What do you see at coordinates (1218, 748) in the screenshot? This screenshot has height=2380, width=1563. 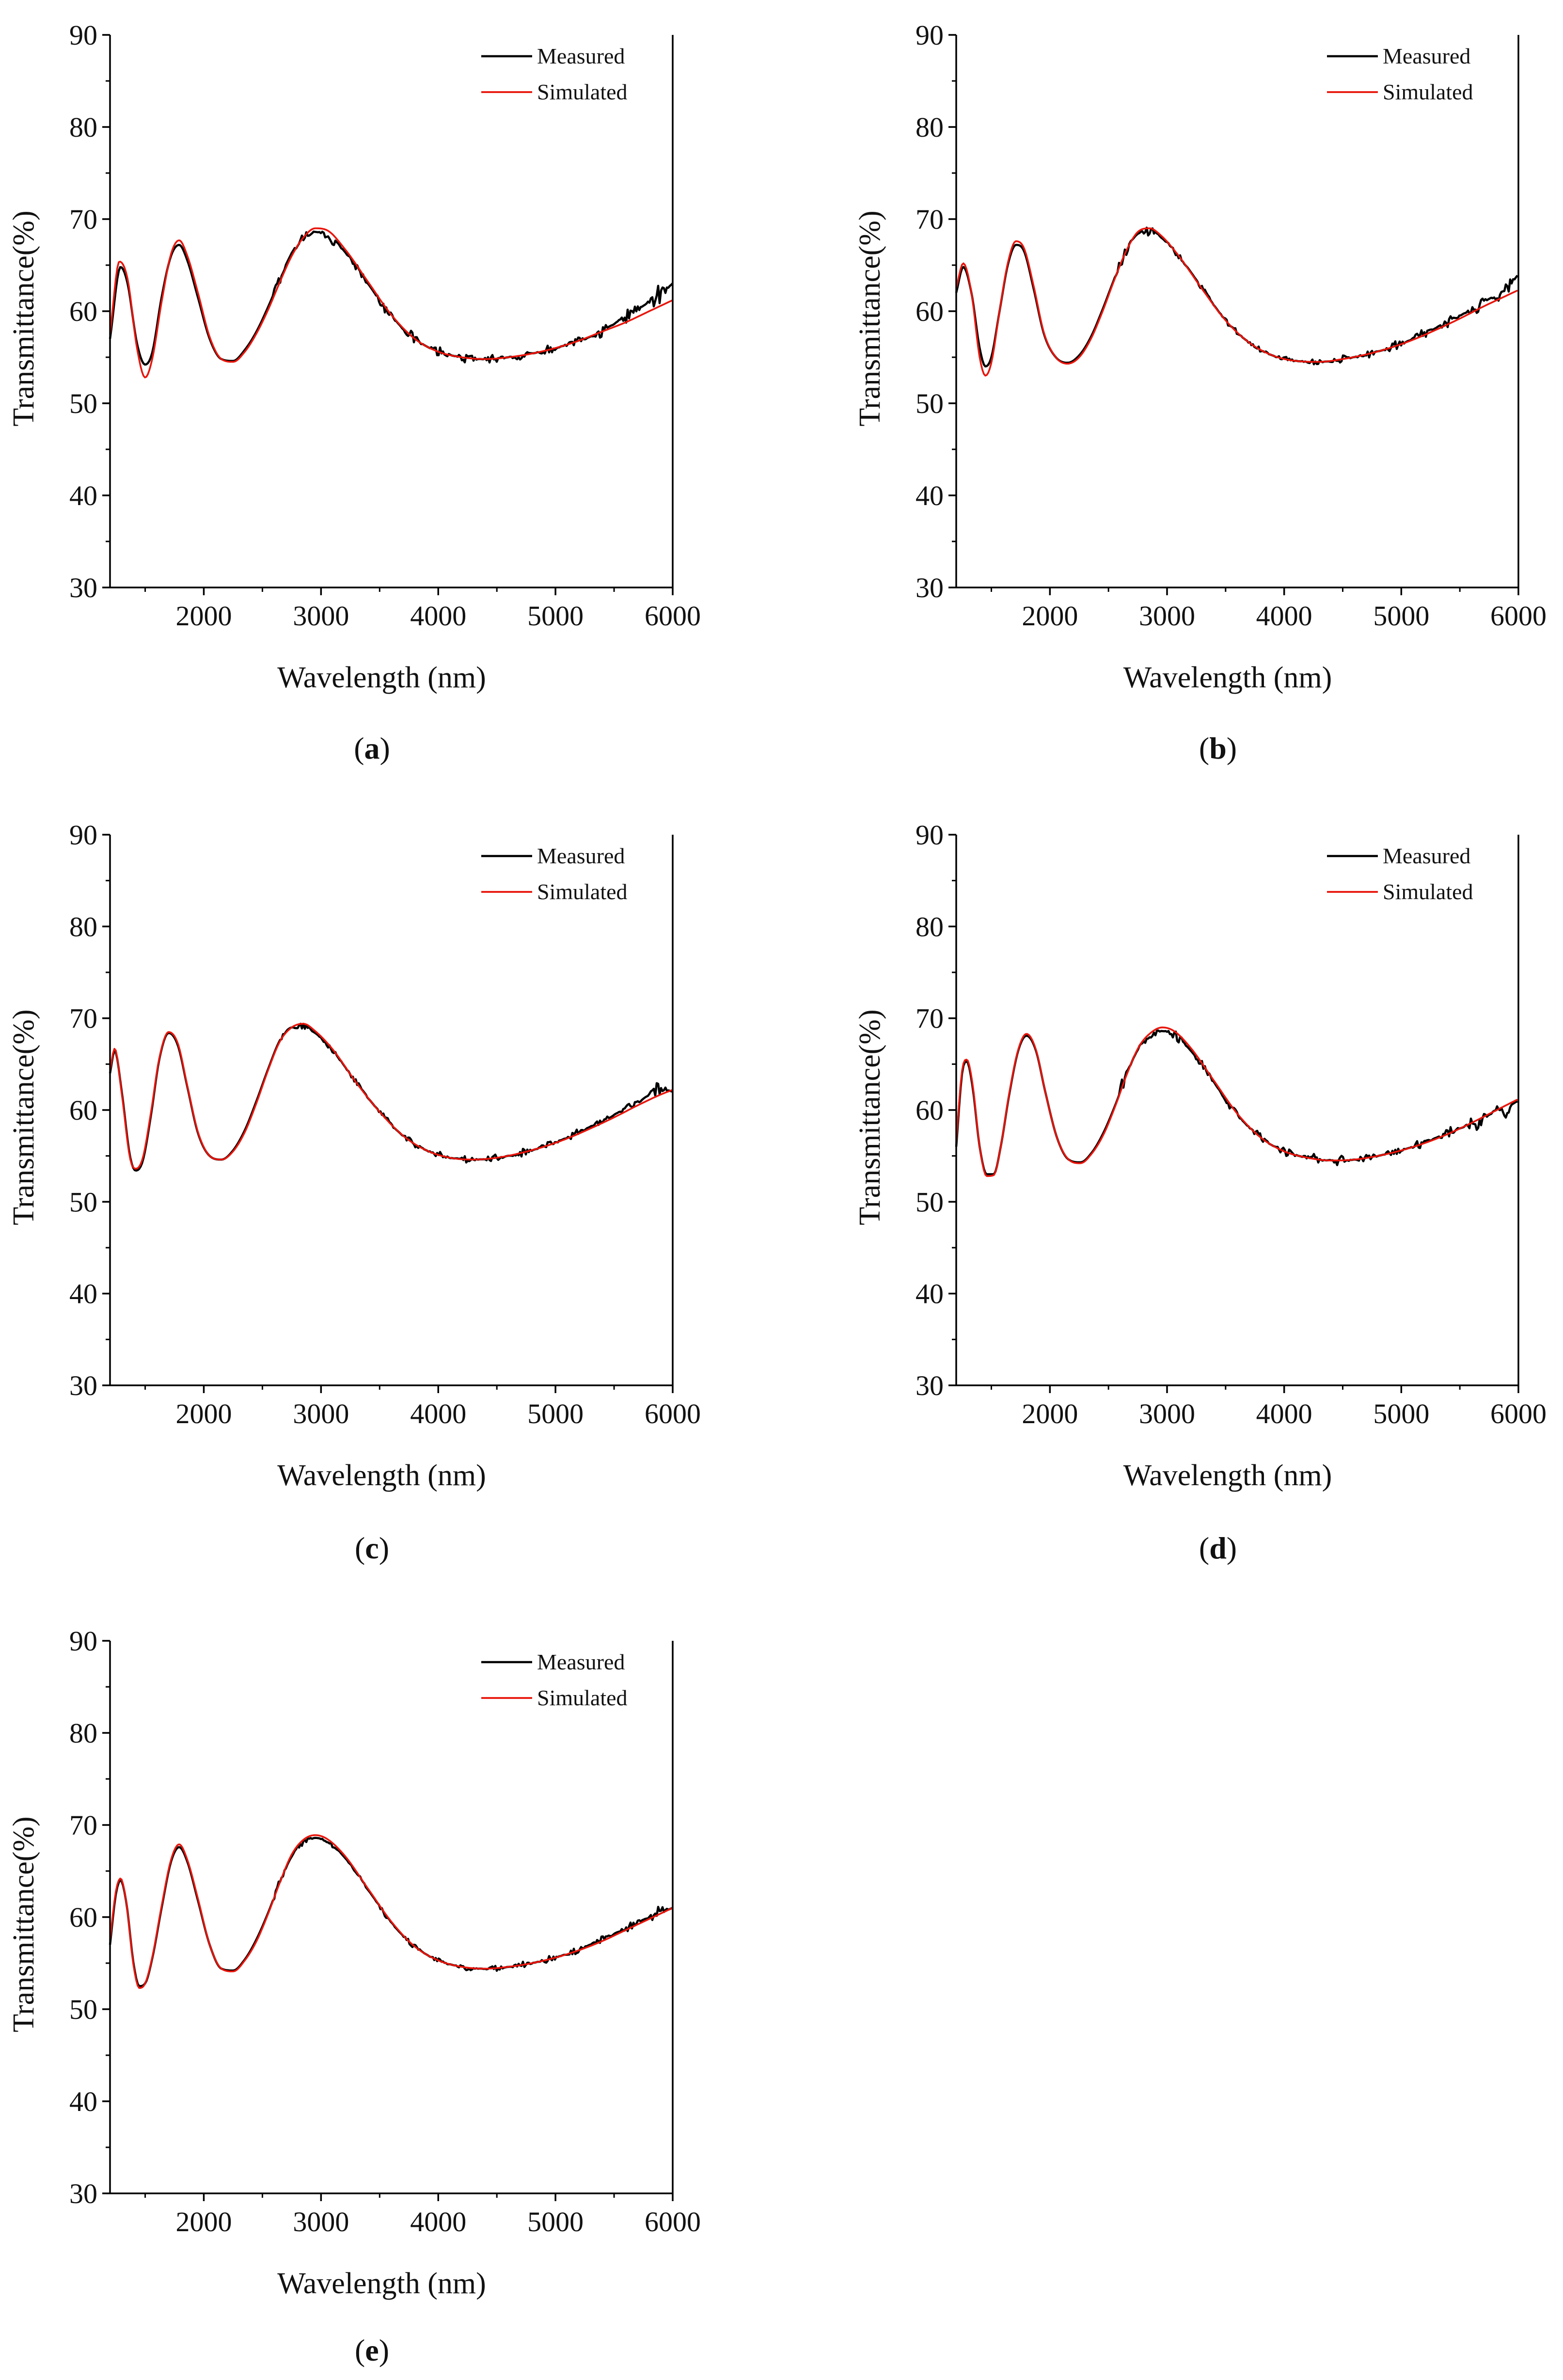 I see `panel-caption: (b)` at bounding box center [1218, 748].